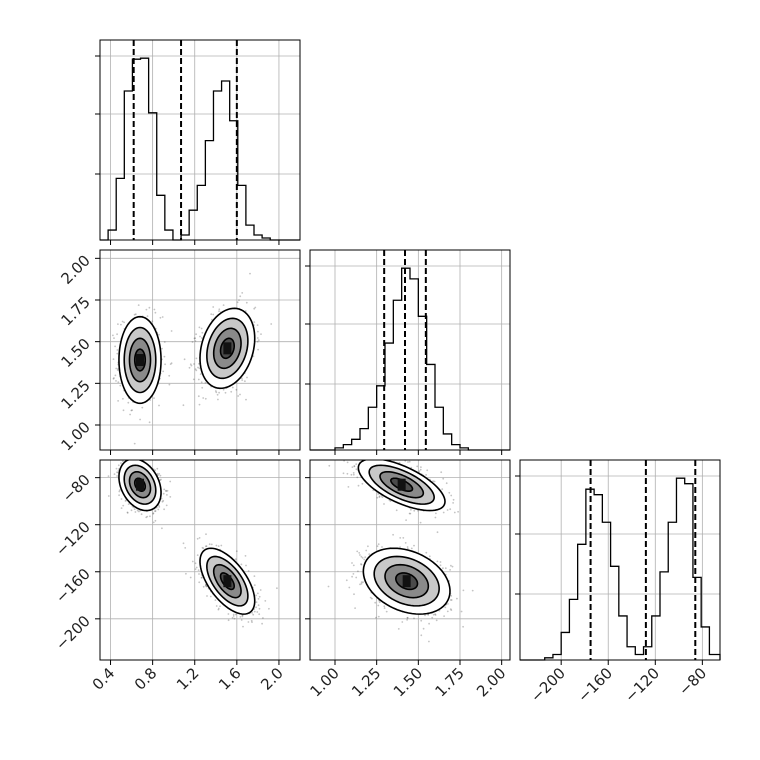  Describe the element at coordinates (75, 436) in the screenshot. I see `y-tick-label: 1.00` at that location.